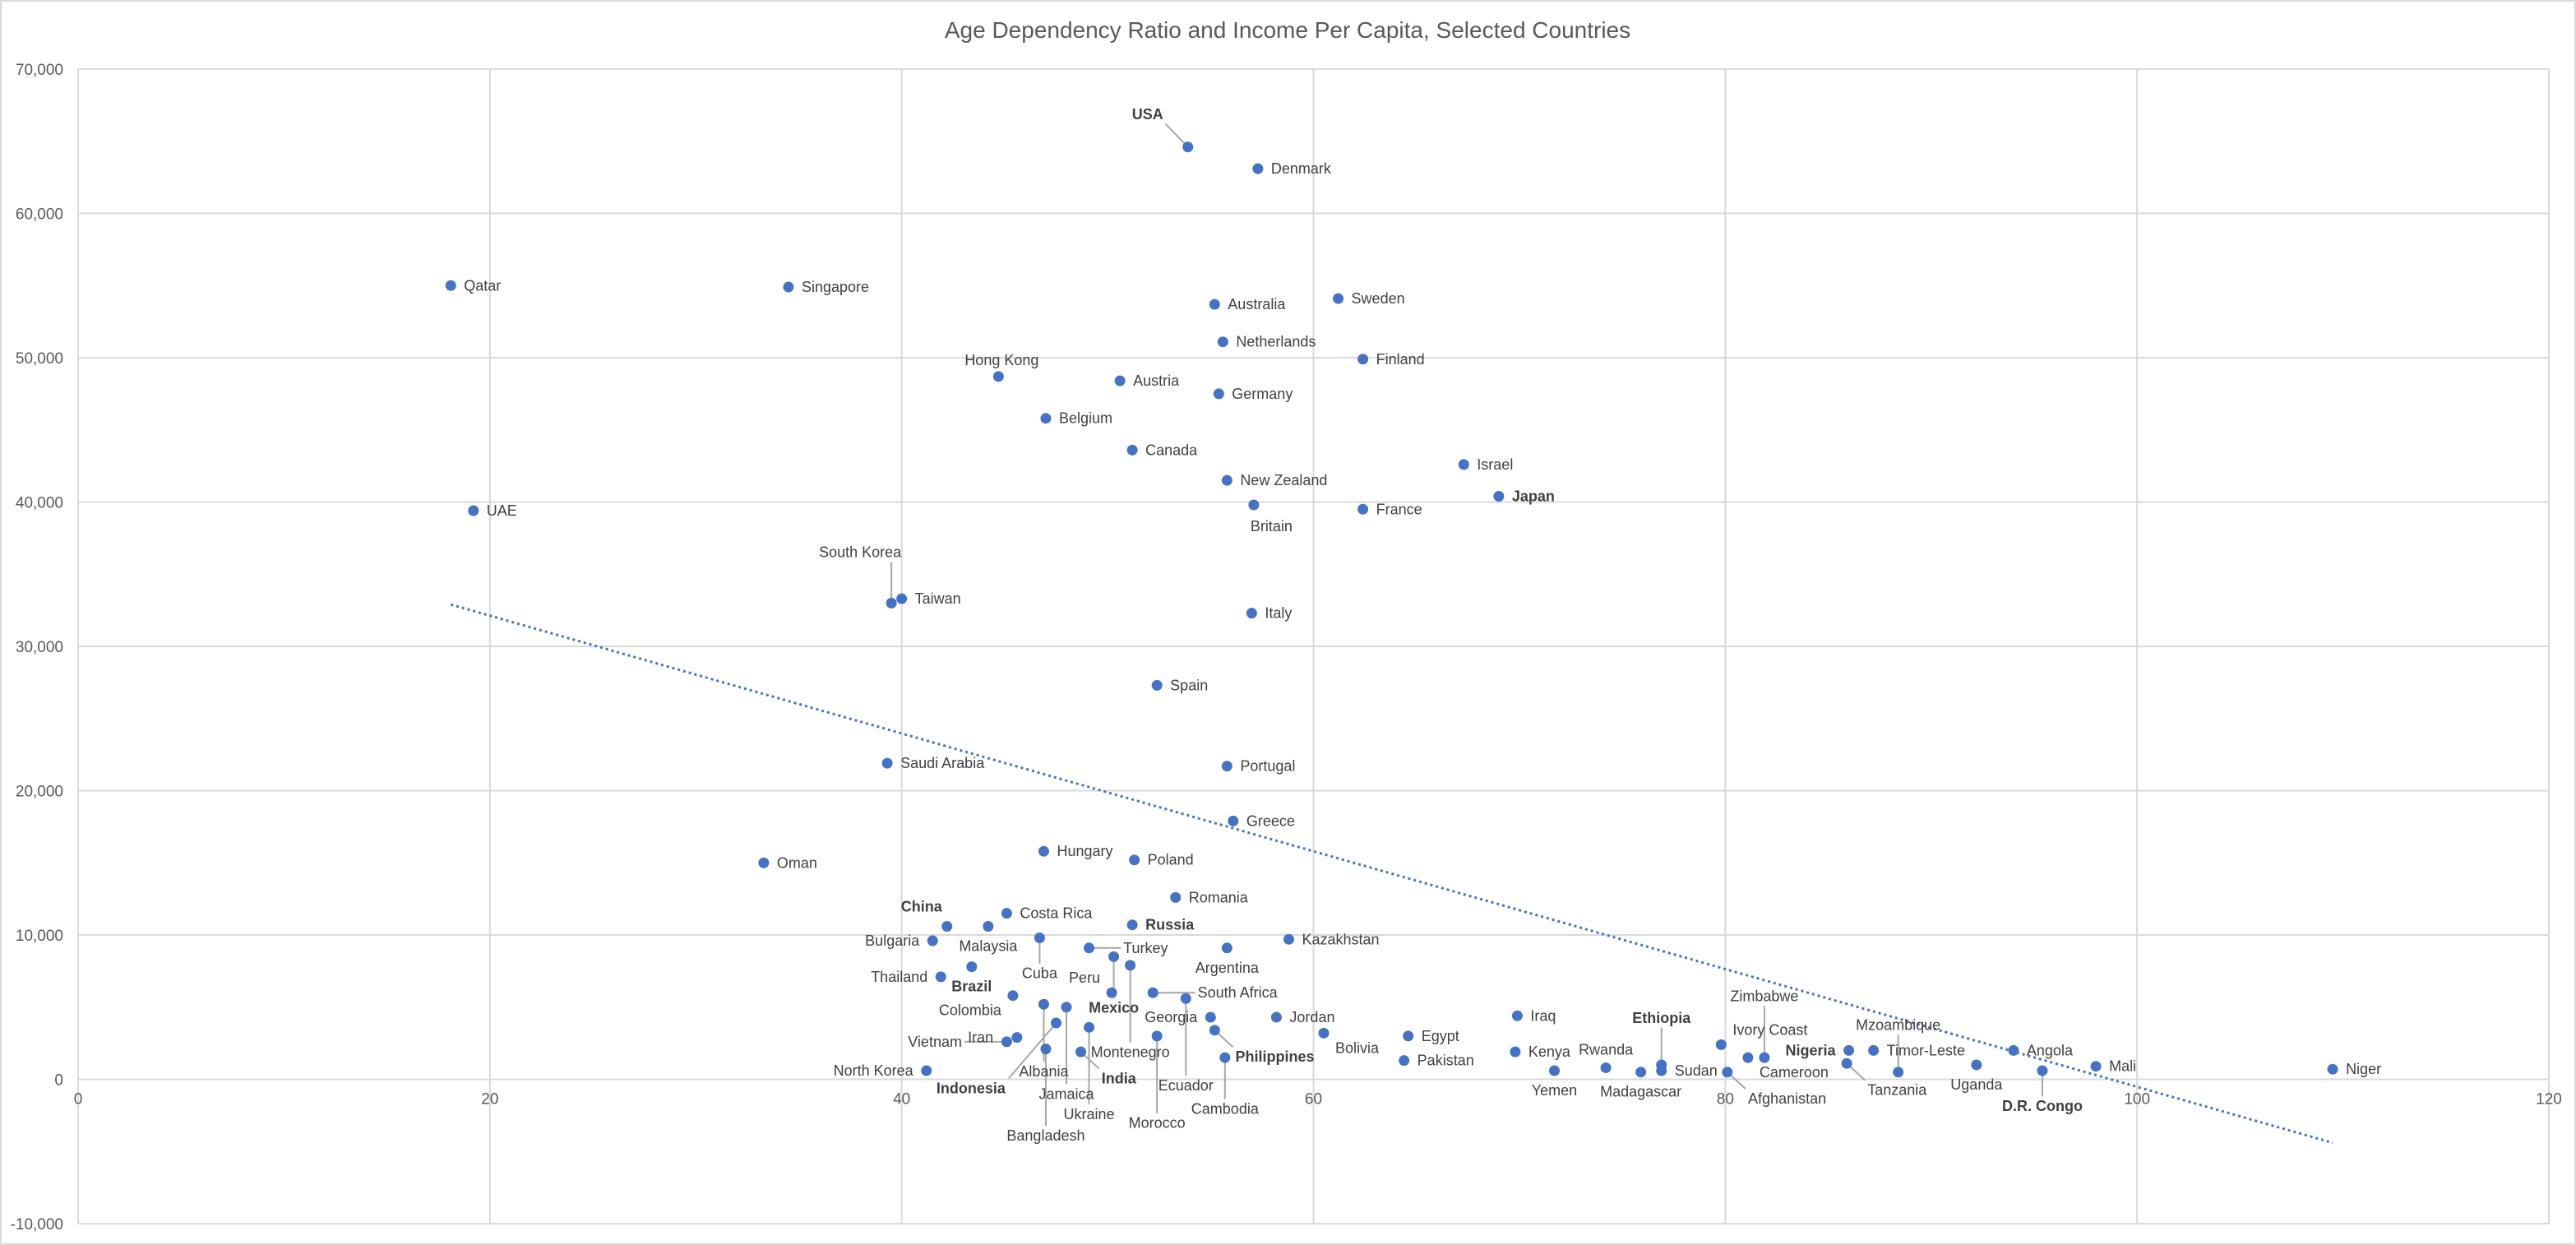  Describe the element at coordinates (1170, 925) in the screenshot. I see `data-label: Russia` at that location.